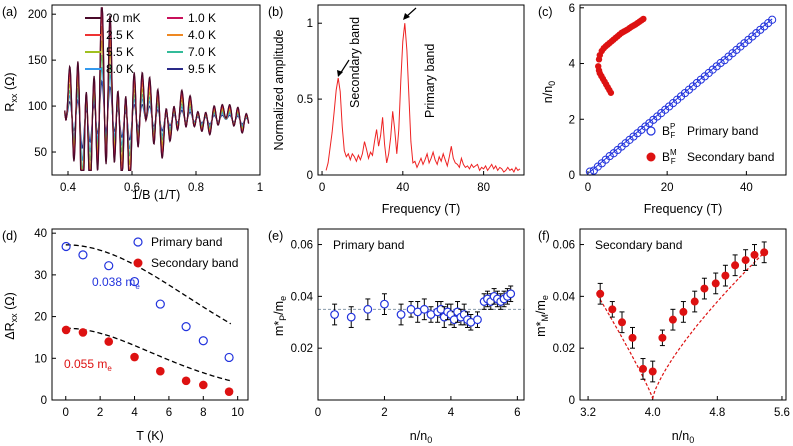 The height and width of the screenshot is (446, 793). I want to click on panel-b-frame, so click(421, 90).